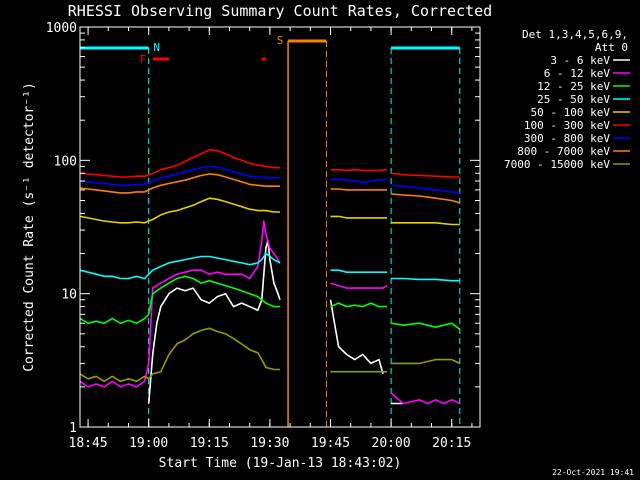  What do you see at coordinates (593, 472) in the screenshot?
I see `date-stamp: 22-Oct-2021 19:41` at bounding box center [593, 472].